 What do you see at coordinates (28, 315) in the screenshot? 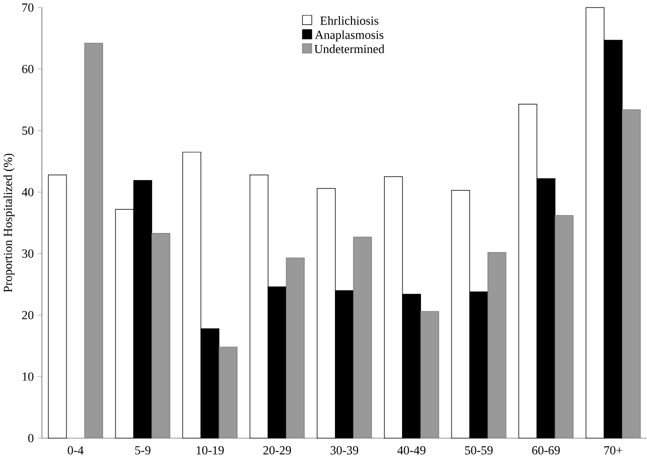
I see `y-tick-label: 20` at bounding box center [28, 315].